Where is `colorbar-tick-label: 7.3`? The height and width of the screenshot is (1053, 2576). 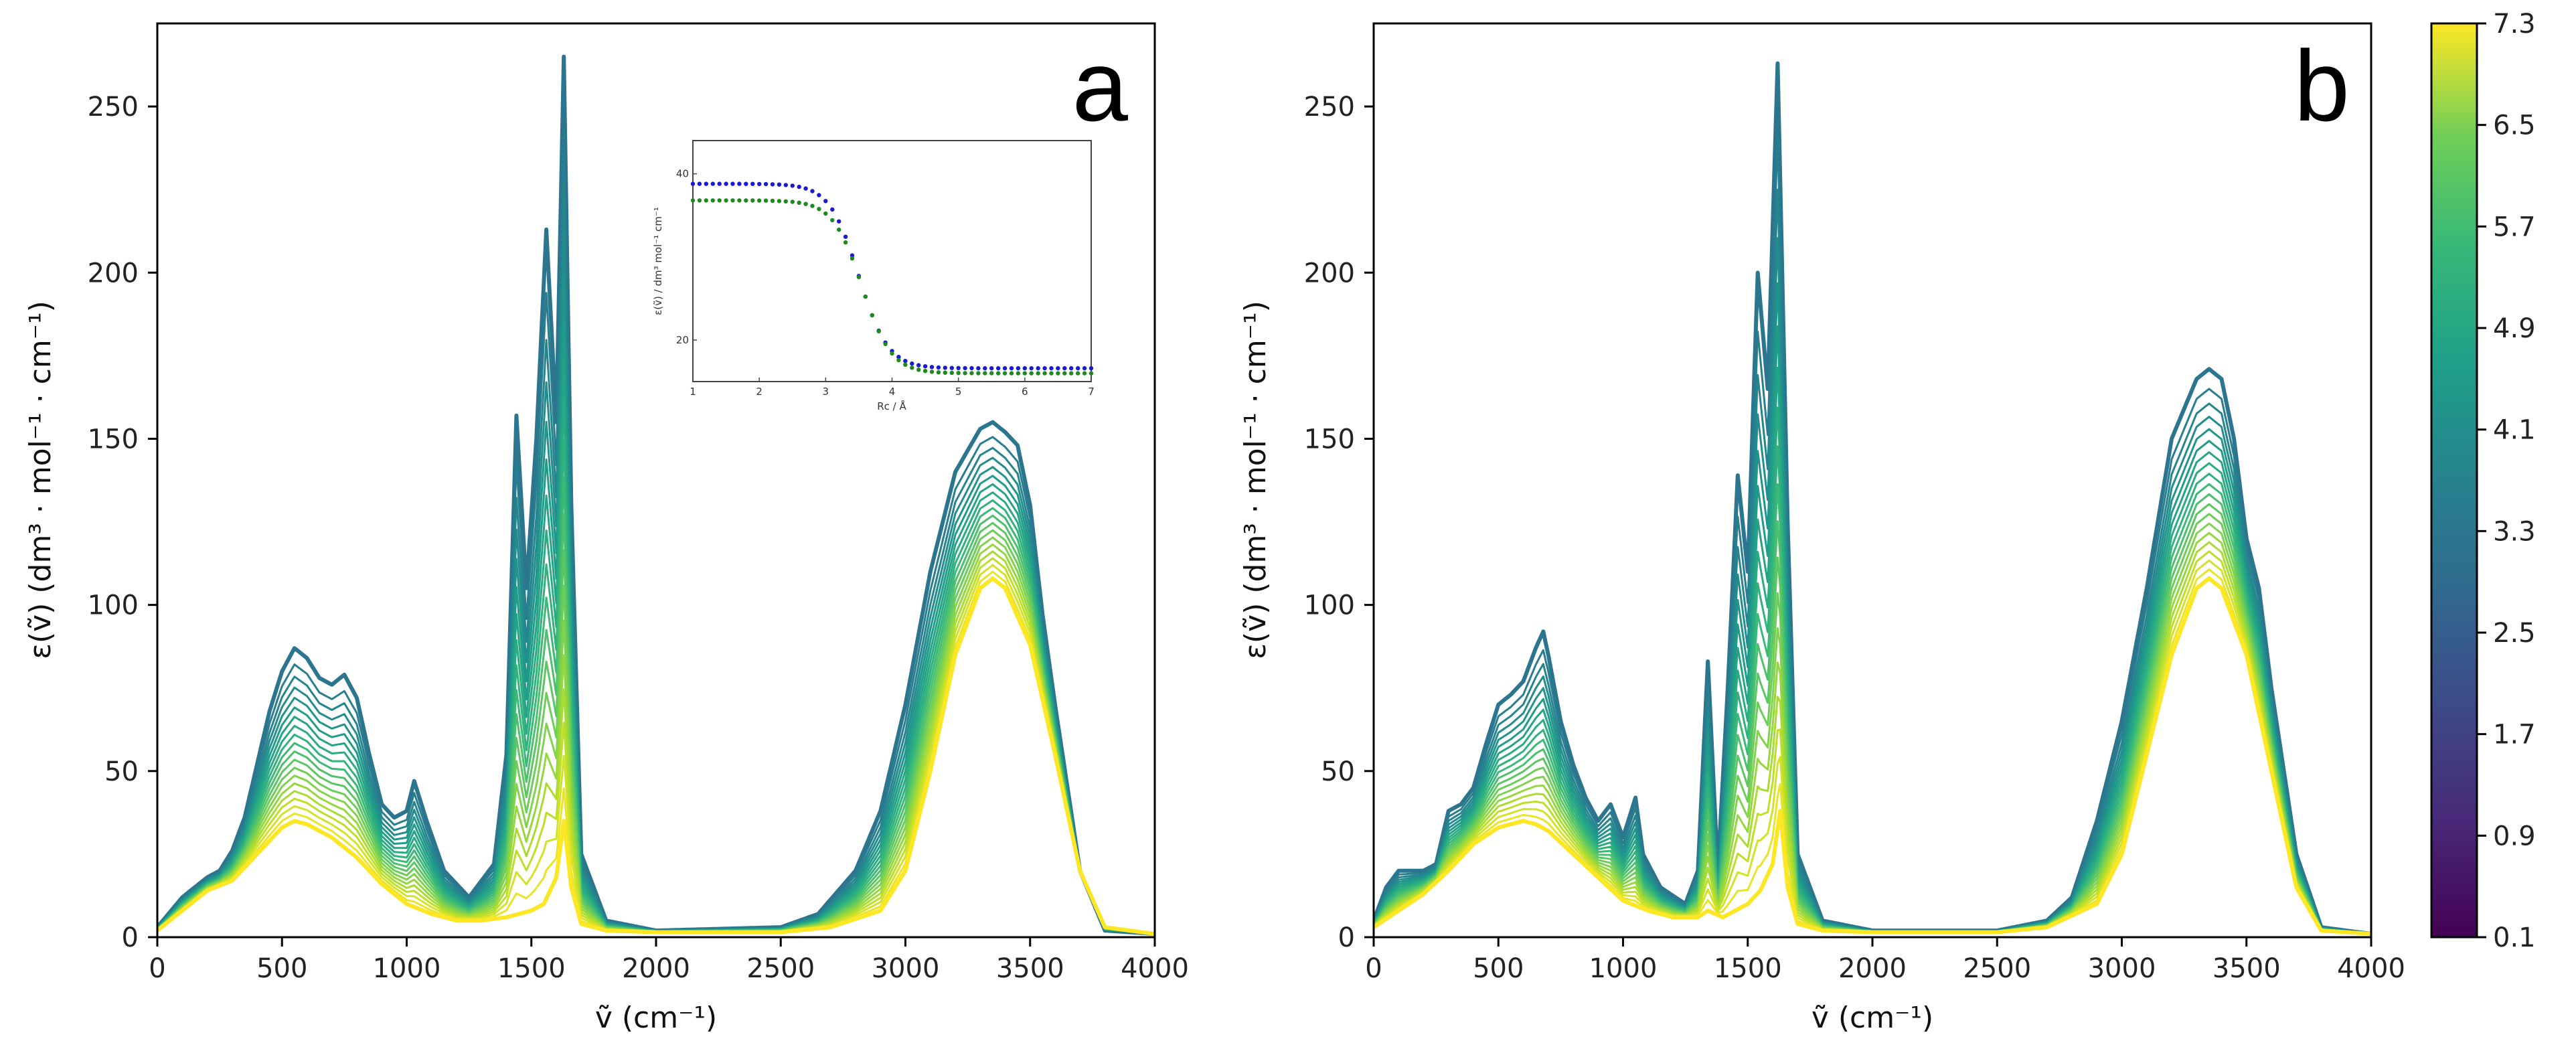
colorbar-tick-label: 7.3 is located at coordinates (2514, 24).